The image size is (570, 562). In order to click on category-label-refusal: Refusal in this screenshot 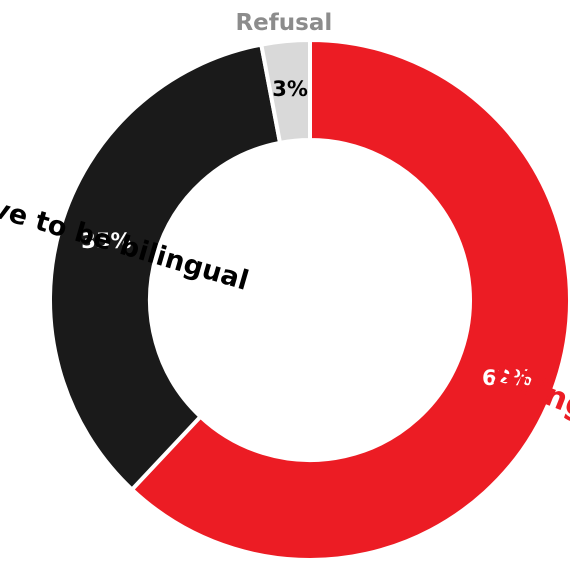, I will do `click(283, 23)`.